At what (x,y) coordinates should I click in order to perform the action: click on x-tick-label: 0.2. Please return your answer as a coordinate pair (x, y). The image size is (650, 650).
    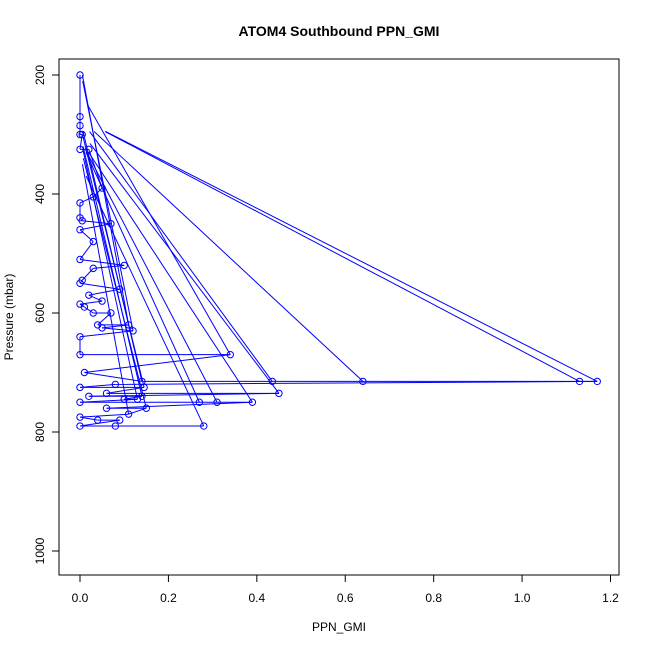
    Looking at the image, I should click on (168, 598).